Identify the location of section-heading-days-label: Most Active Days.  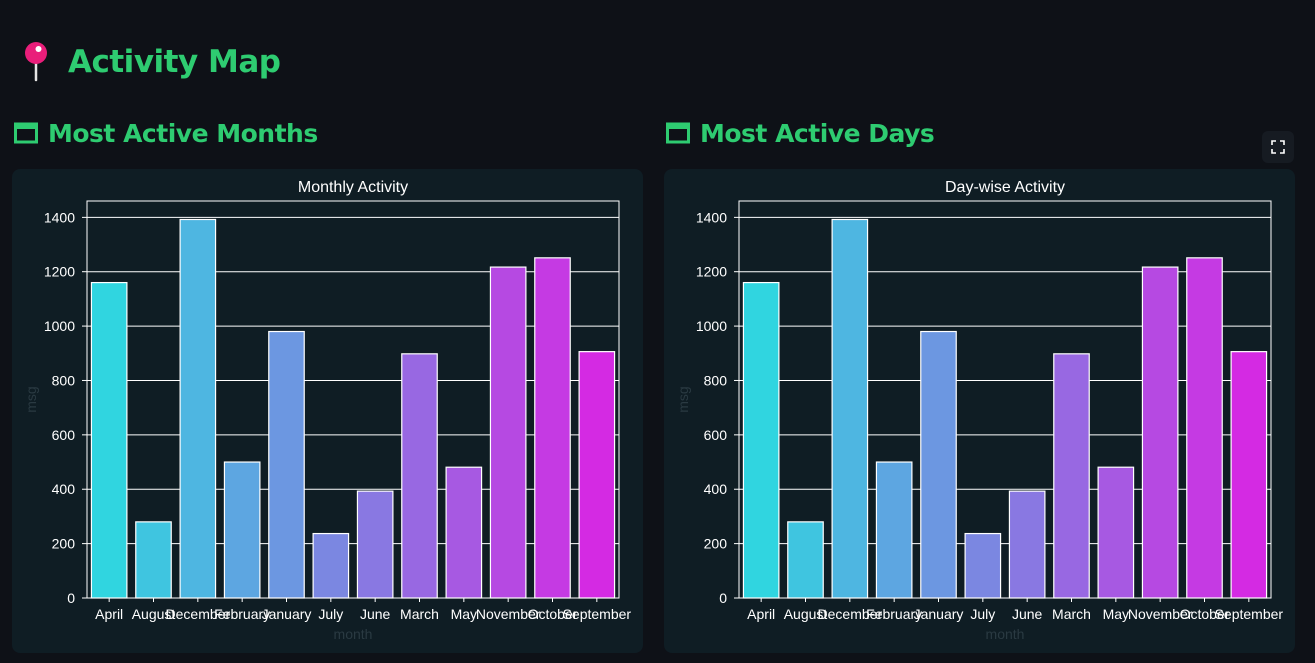
(817, 133).